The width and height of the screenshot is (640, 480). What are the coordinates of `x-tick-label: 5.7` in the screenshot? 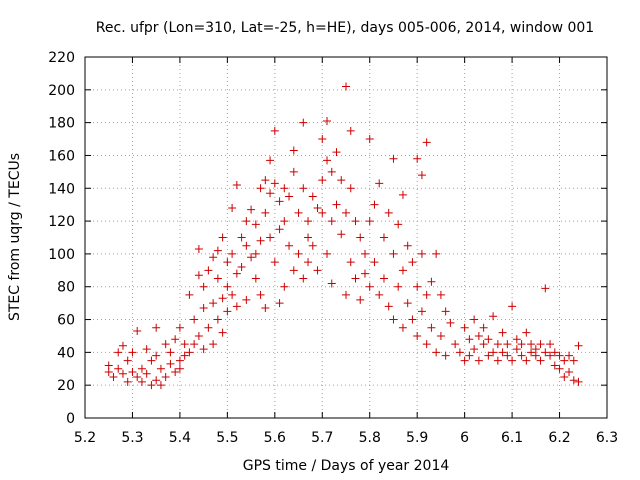 It's located at (322, 438).